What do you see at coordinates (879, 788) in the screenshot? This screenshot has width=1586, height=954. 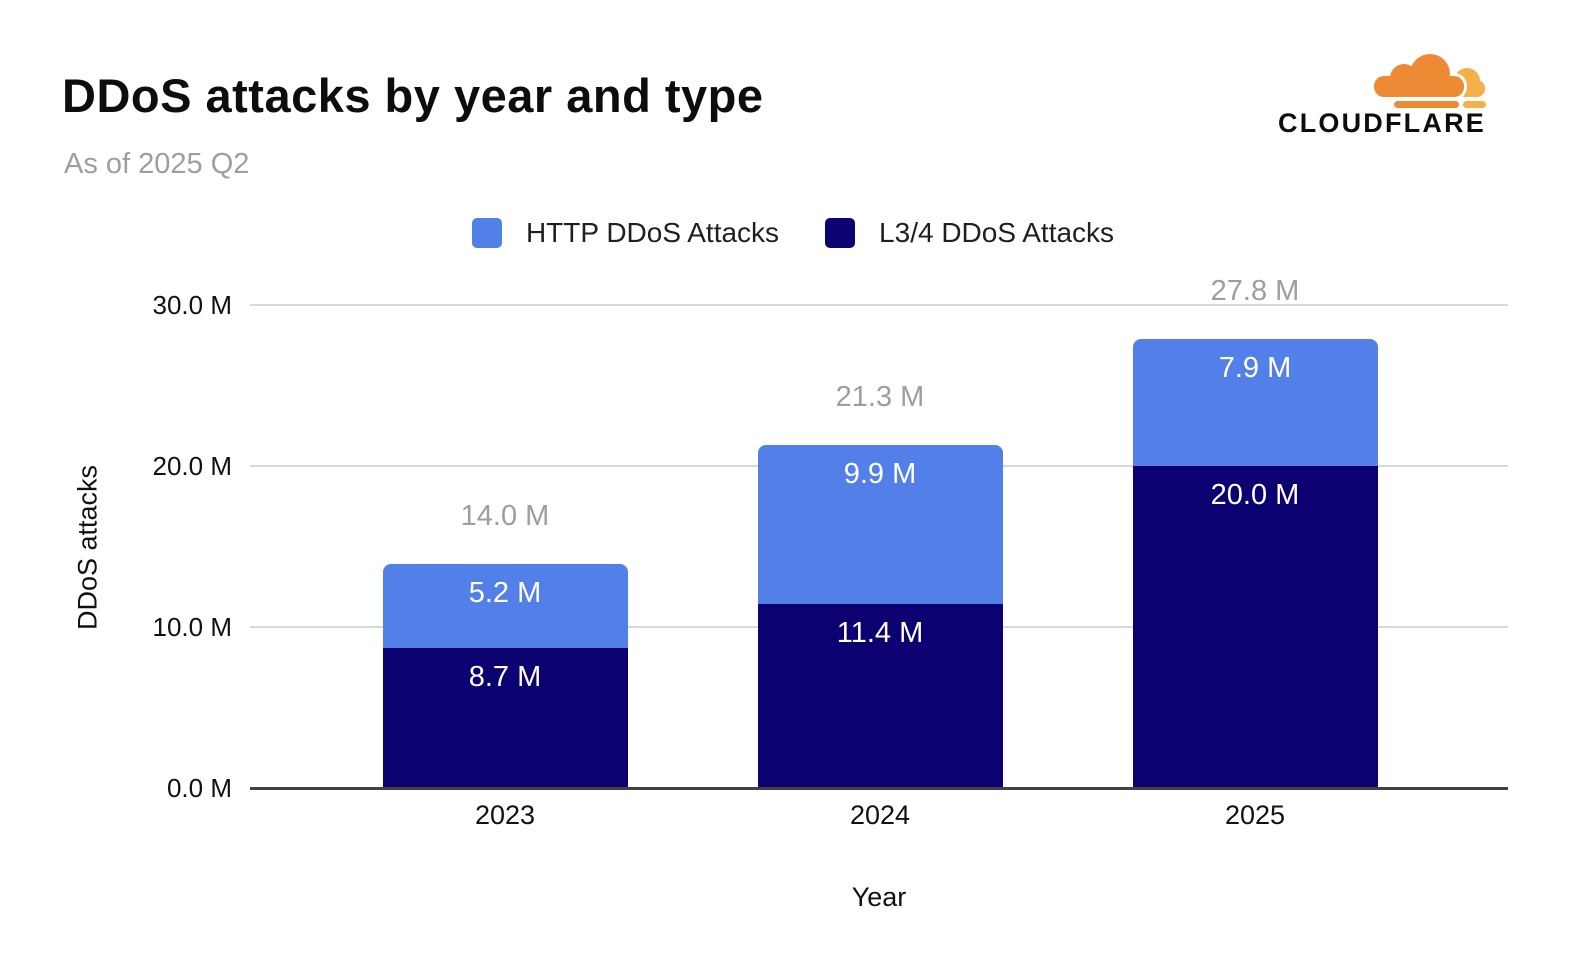 I see `x-axis-line` at bounding box center [879, 788].